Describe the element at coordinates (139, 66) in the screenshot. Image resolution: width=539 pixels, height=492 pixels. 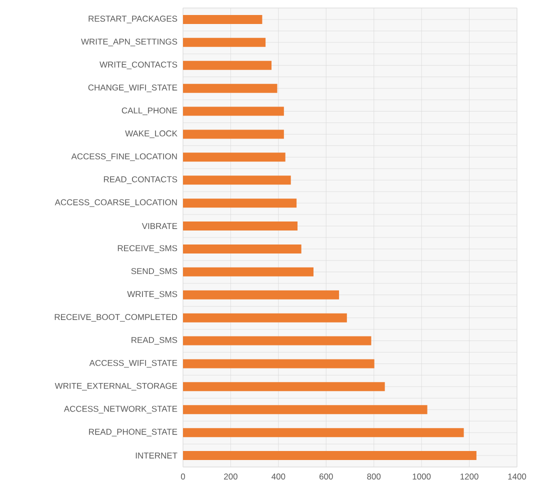
I see `y-tick-label: WRITE_CONTACTS` at that location.